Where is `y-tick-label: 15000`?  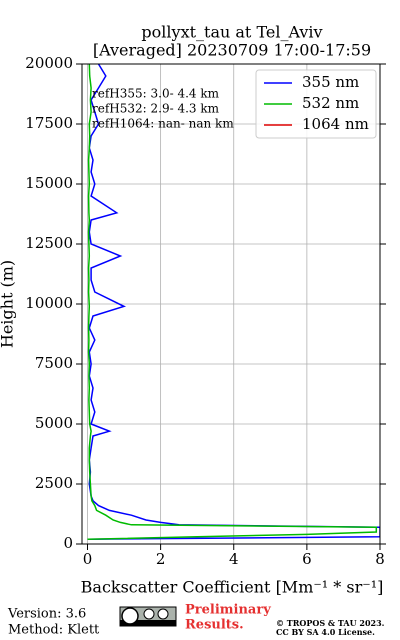 y-tick-label: 15000 is located at coordinates (49, 183).